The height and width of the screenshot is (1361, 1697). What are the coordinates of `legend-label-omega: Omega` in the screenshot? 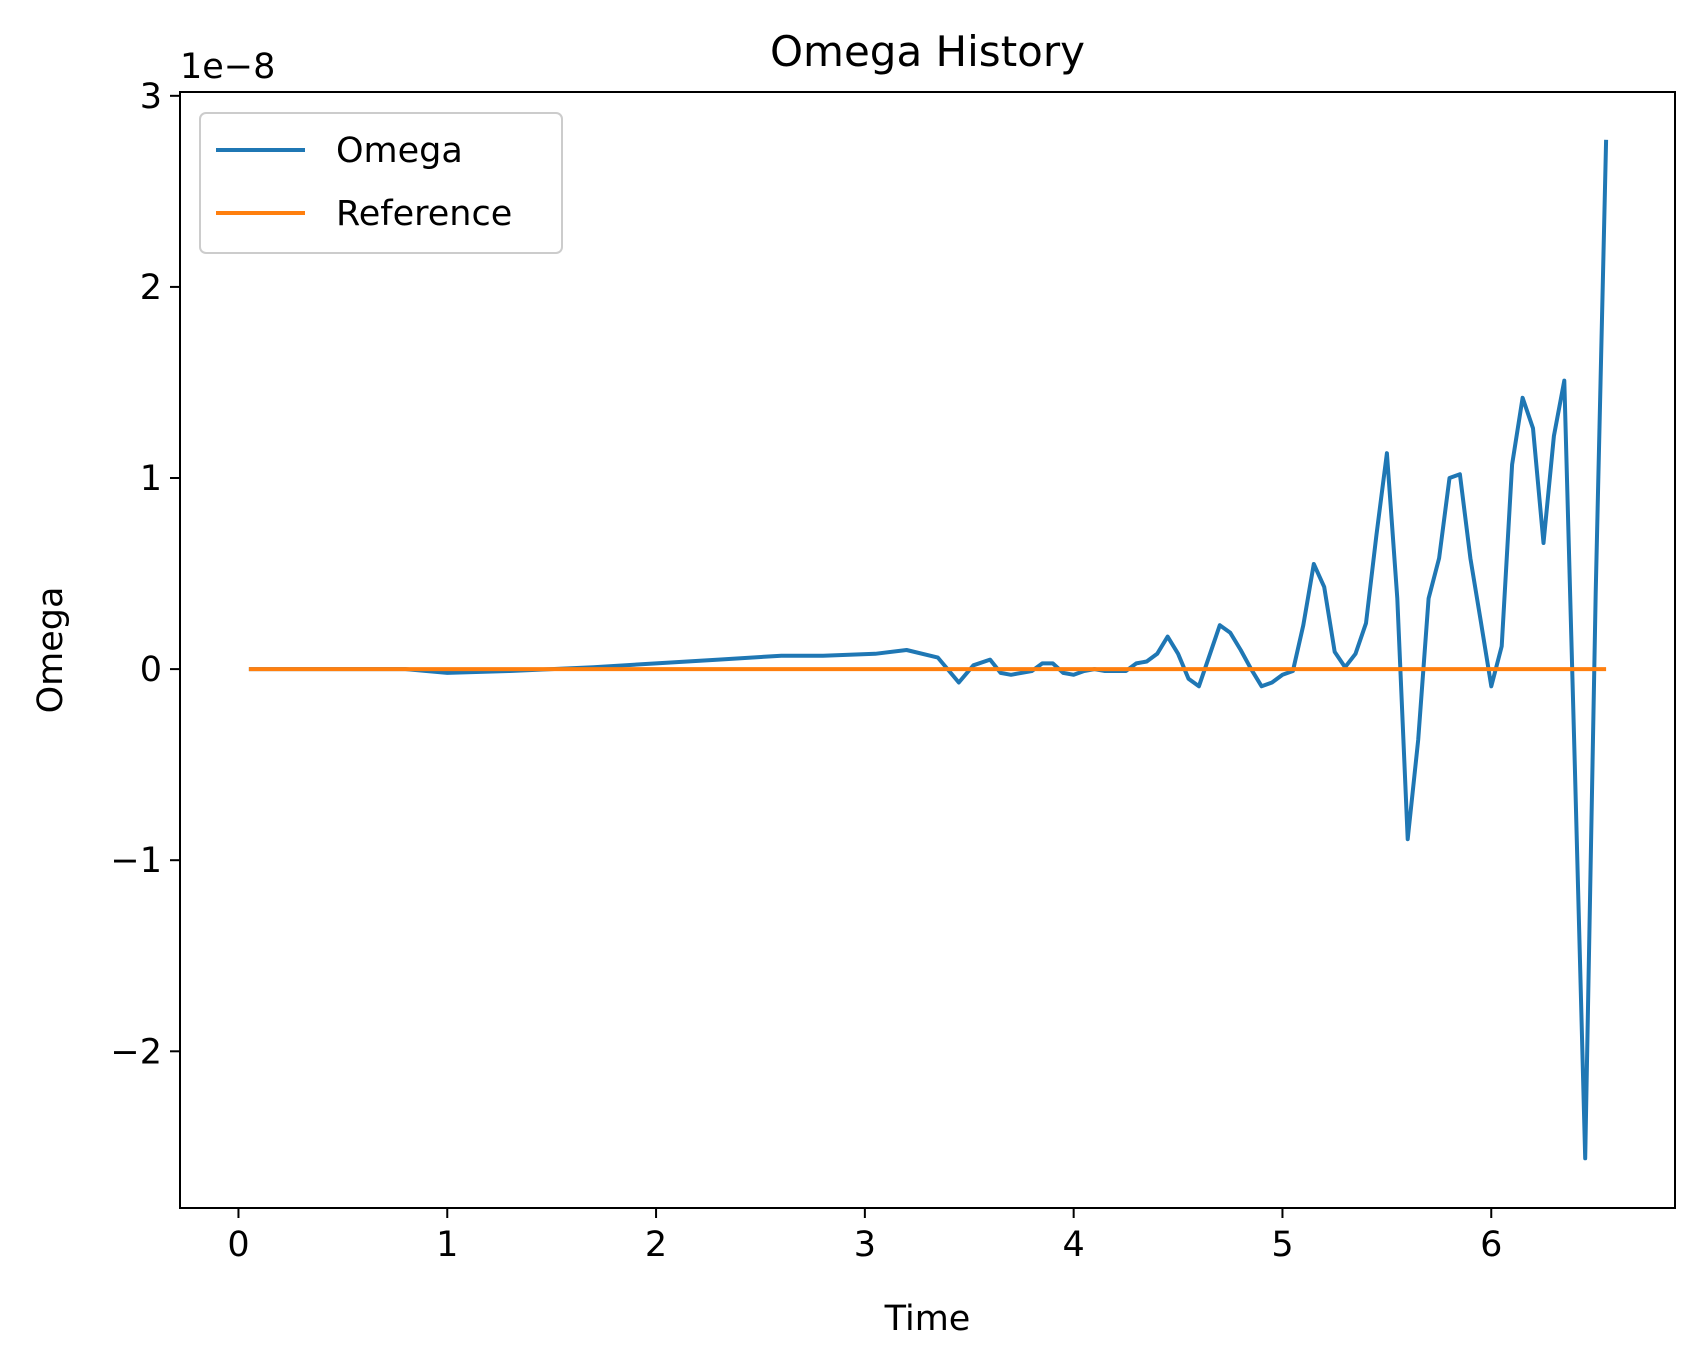 It's located at (399, 151).